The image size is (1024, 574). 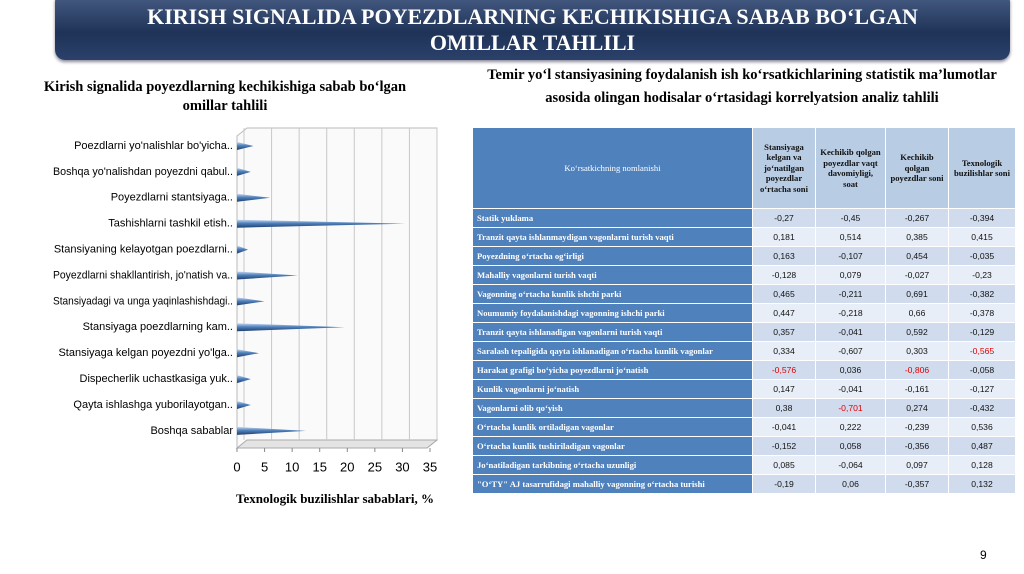 I want to click on table-cell: -0,19, so click(x=784, y=484).